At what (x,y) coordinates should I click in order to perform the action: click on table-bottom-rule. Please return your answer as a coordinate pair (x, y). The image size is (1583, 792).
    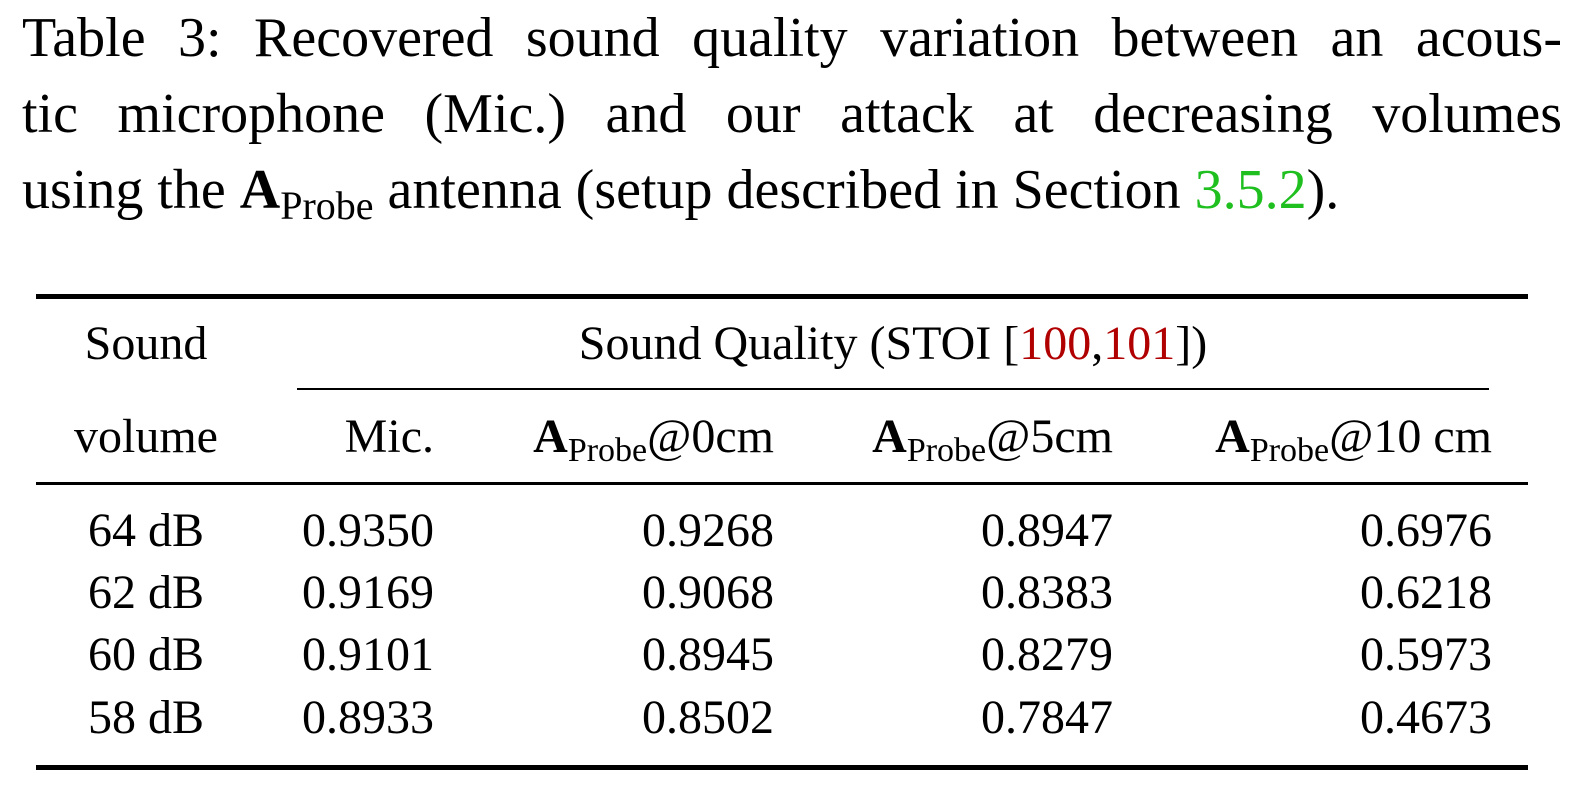
    Looking at the image, I should click on (782, 767).